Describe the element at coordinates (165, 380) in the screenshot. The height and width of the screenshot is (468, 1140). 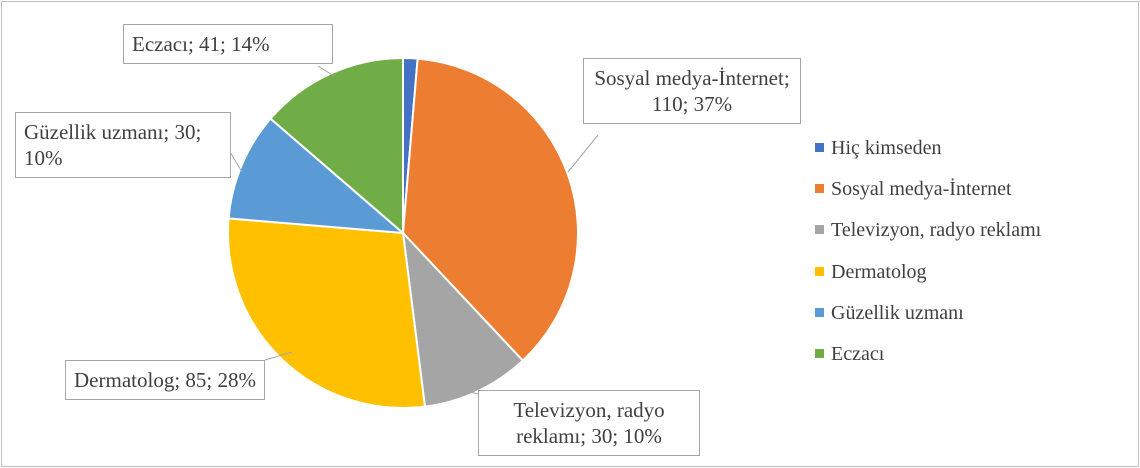
I see `data-label: Dermatolog; 85; 28%` at that location.